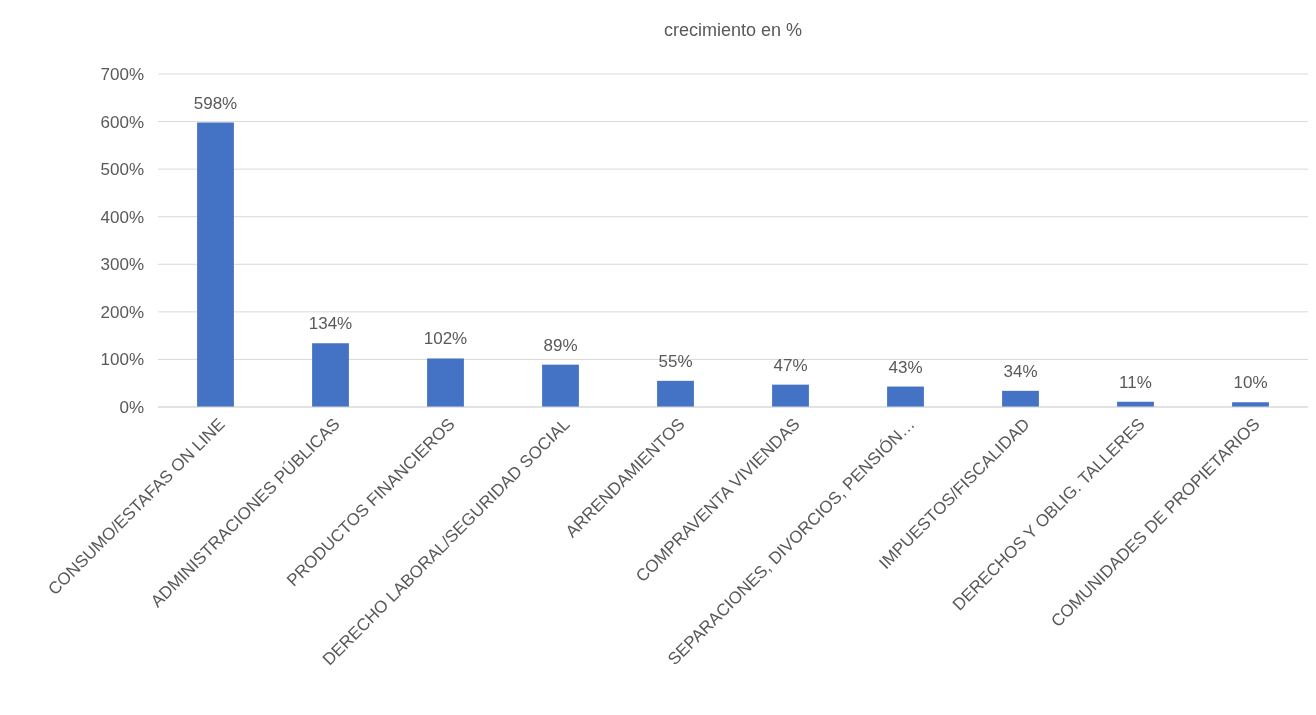  Describe the element at coordinates (445, 339) in the screenshot. I see `data-label: 102%` at that location.